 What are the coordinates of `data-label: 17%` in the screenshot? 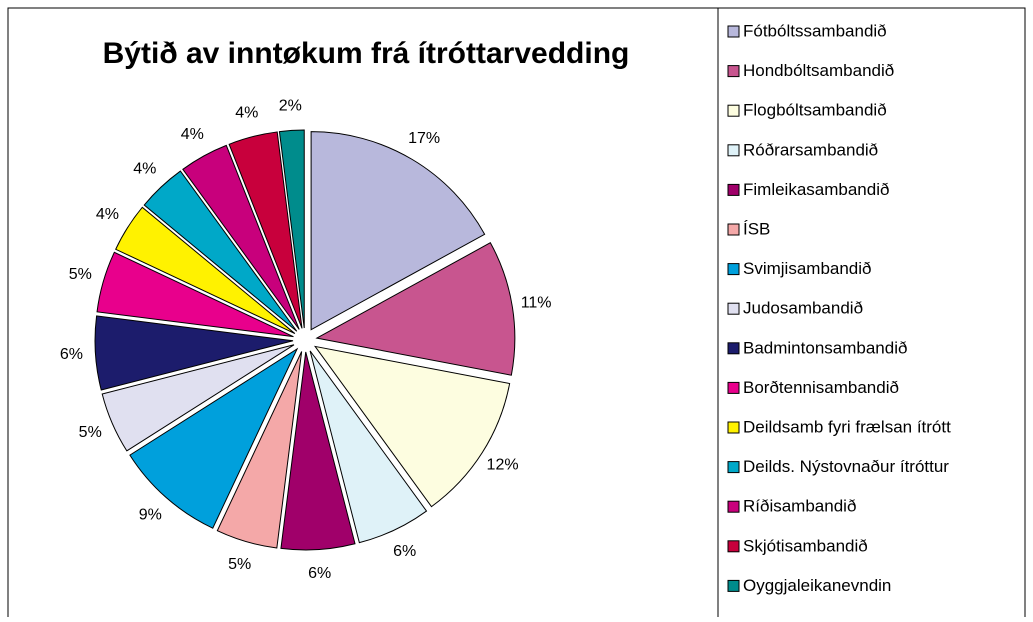 It's located at (424, 138).